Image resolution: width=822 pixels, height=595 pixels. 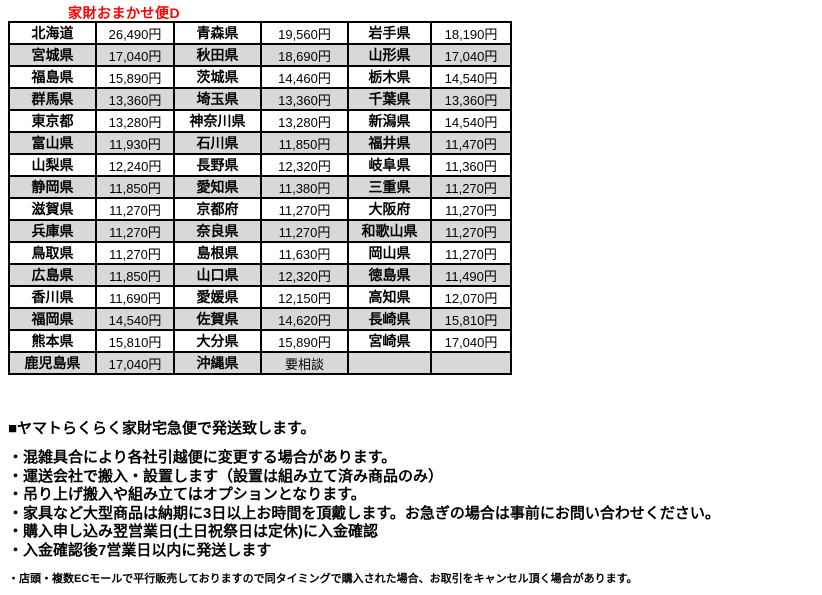 I want to click on table-row: 東京都 13,280円 神奈川県 13,280円 新潟県 14,540円, so click(x=260, y=121).